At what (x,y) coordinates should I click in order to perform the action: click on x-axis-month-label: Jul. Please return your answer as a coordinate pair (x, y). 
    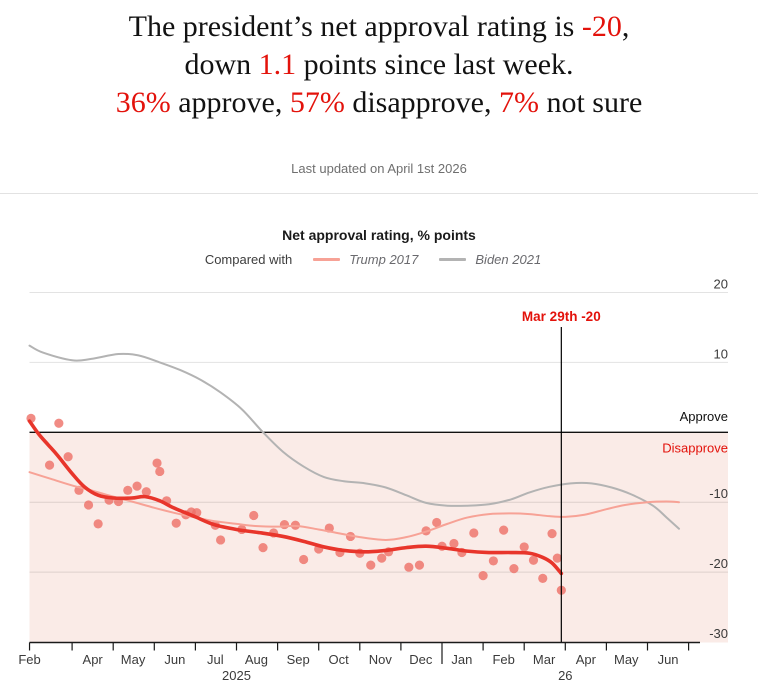
    Looking at the image, I should click on (215, 659).